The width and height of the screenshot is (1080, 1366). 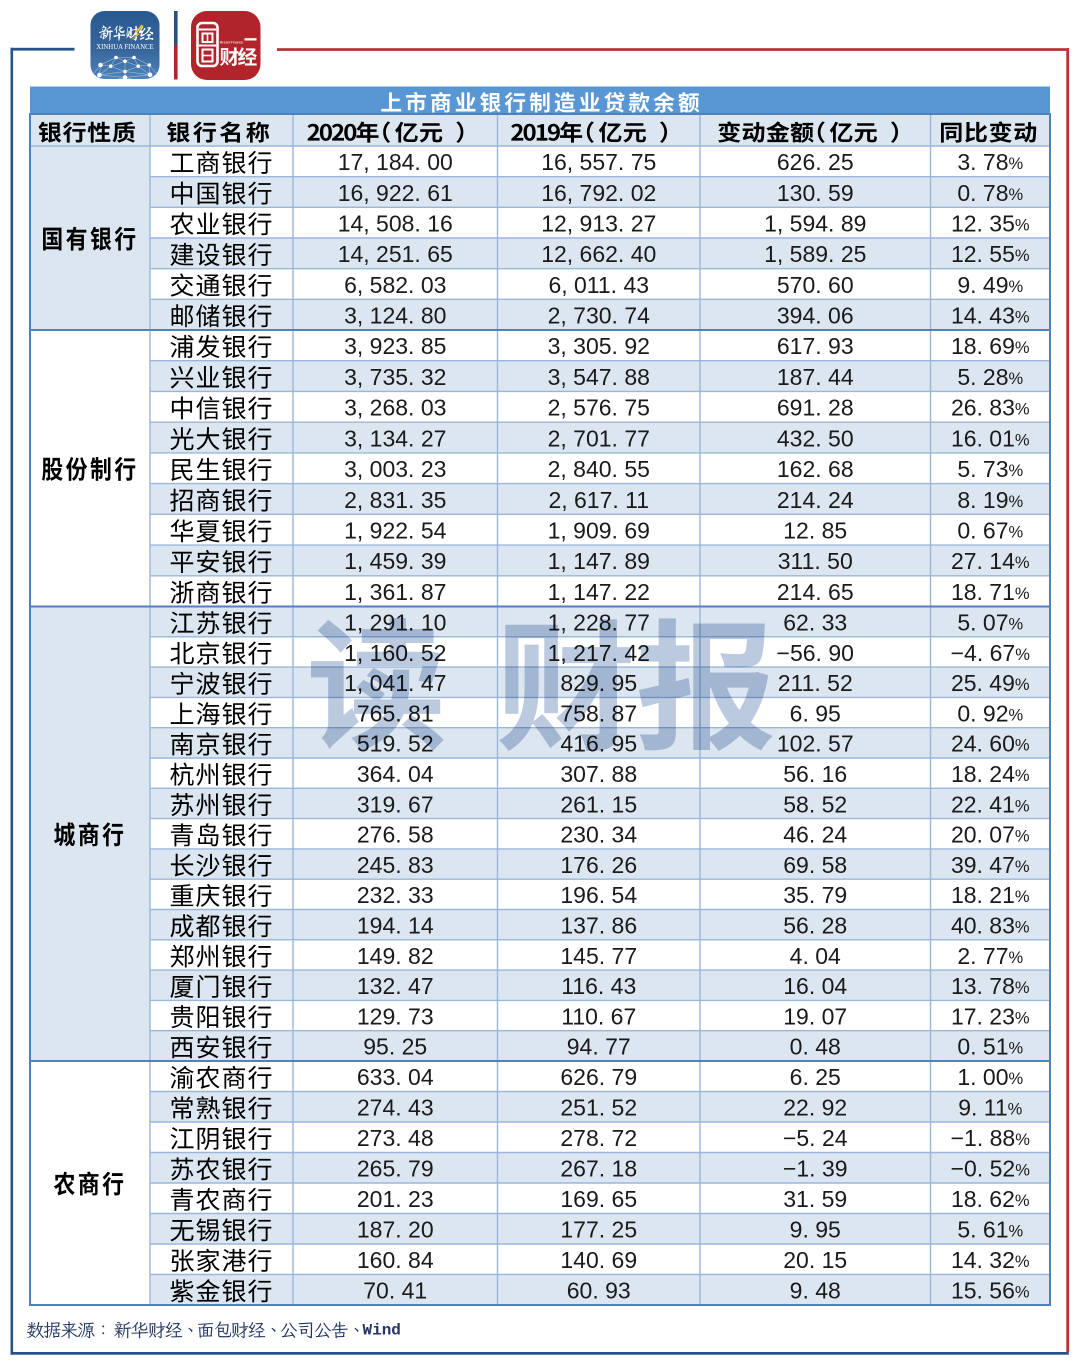 I want to click on svg-text: Bread Finance, so click(x=231, y=42).